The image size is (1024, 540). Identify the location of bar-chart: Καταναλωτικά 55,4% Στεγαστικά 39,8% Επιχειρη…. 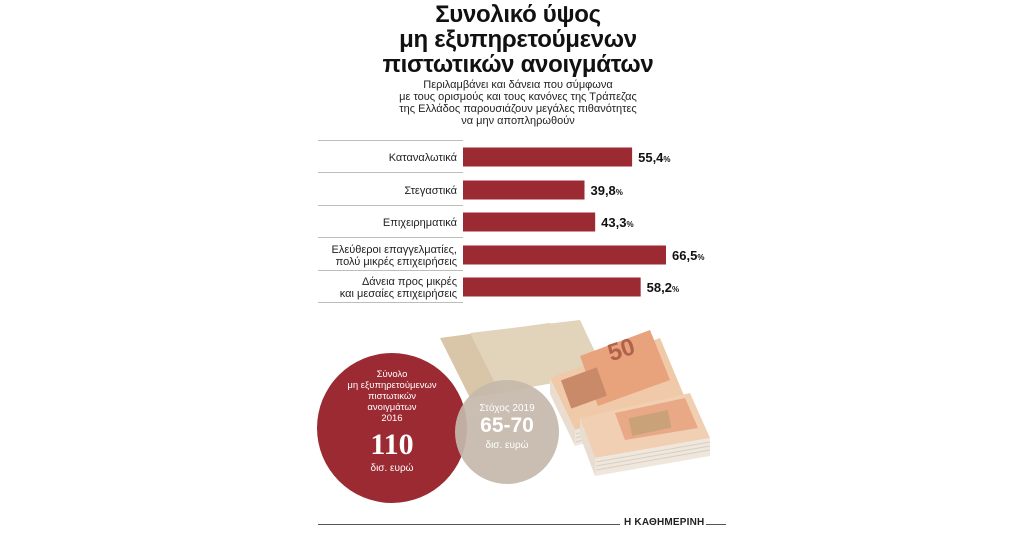
(511, 221).